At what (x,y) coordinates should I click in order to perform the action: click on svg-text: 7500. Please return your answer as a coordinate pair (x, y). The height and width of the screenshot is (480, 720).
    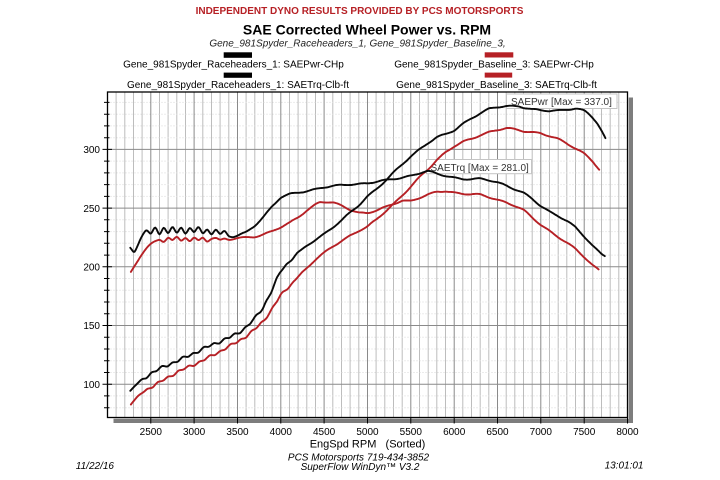
    Looking at the image, I should click on (584, 432).